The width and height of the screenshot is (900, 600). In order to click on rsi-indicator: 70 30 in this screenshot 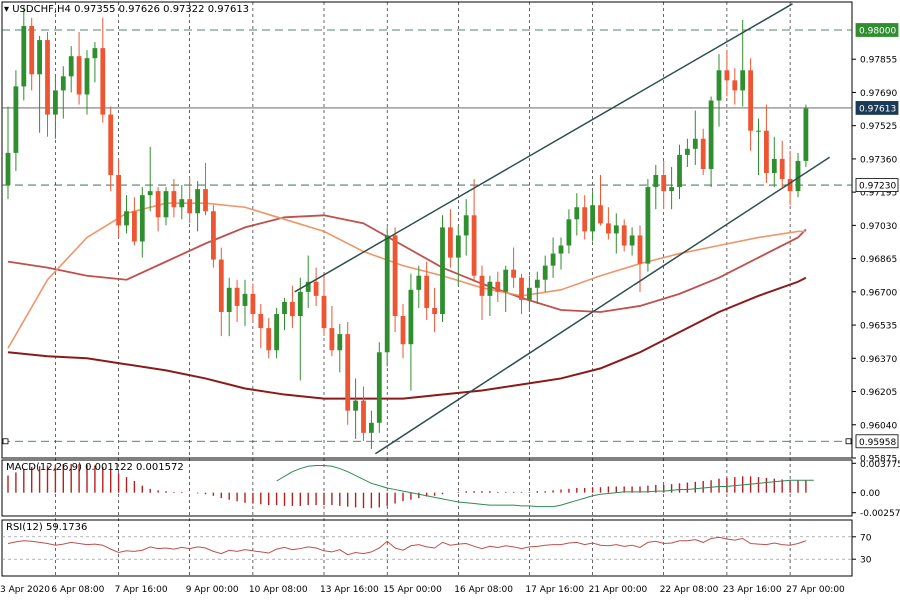, I will do `click(437, 549)`.